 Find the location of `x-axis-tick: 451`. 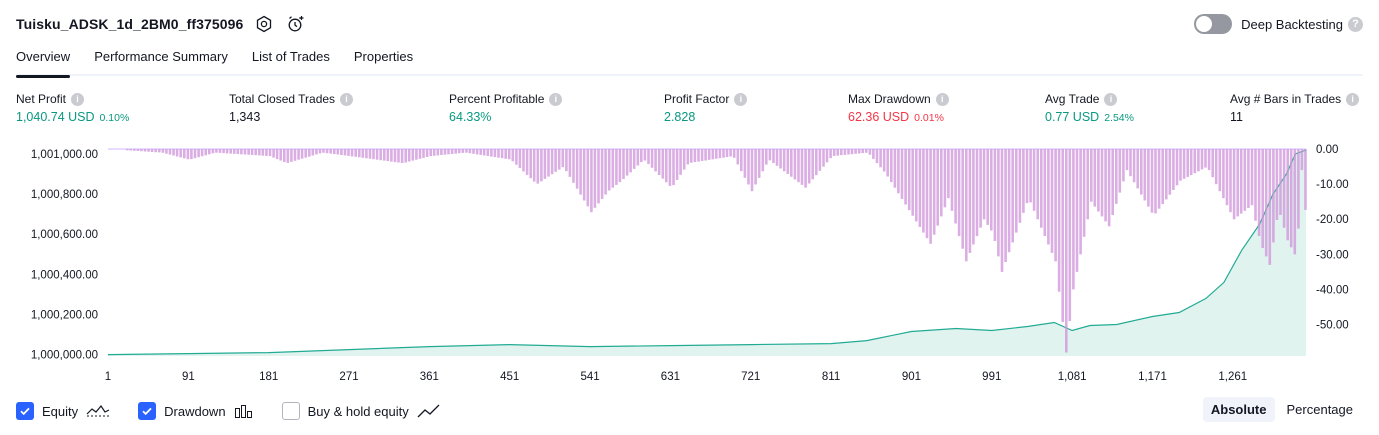

x-axis-tick: 451 is located at coordinates (509, 377).